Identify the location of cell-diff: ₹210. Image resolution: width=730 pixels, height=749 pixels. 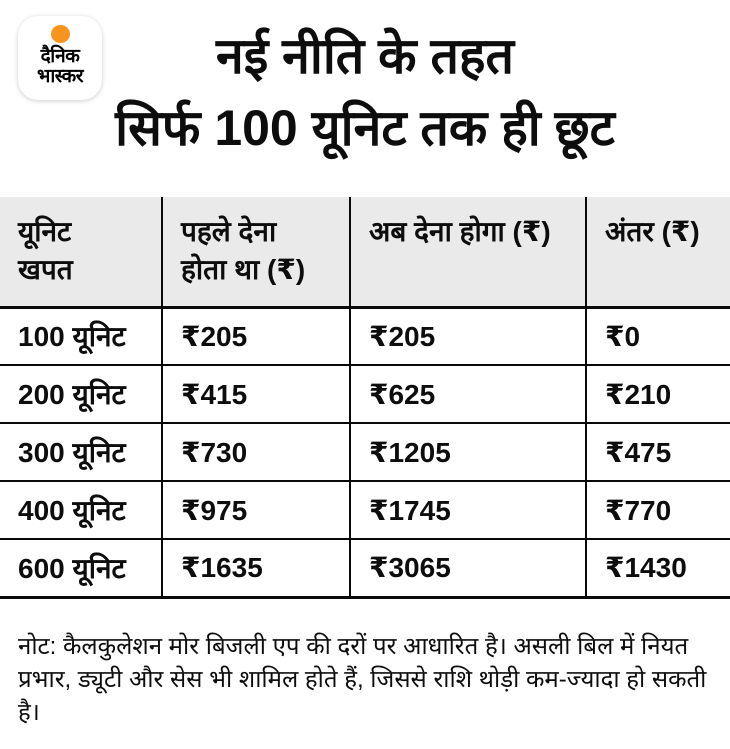
(658, 394).